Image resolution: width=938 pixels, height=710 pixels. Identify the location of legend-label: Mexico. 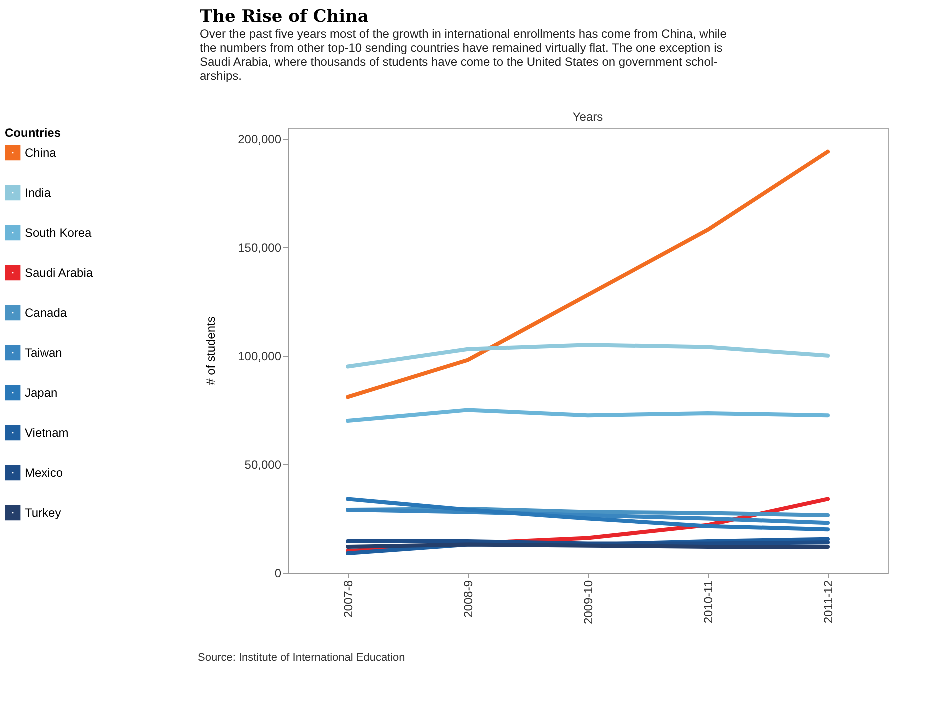
(44, 473).